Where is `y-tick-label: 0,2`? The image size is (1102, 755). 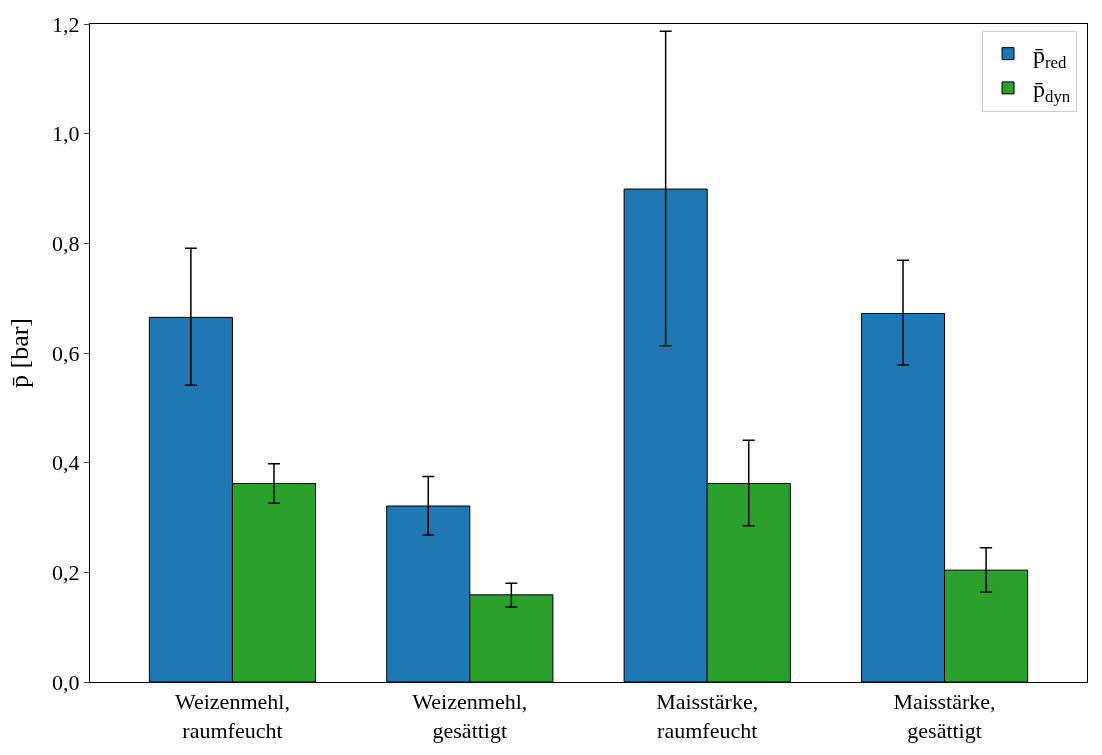
y-tick-label: 0,2 is located at coordinates (66, 573).